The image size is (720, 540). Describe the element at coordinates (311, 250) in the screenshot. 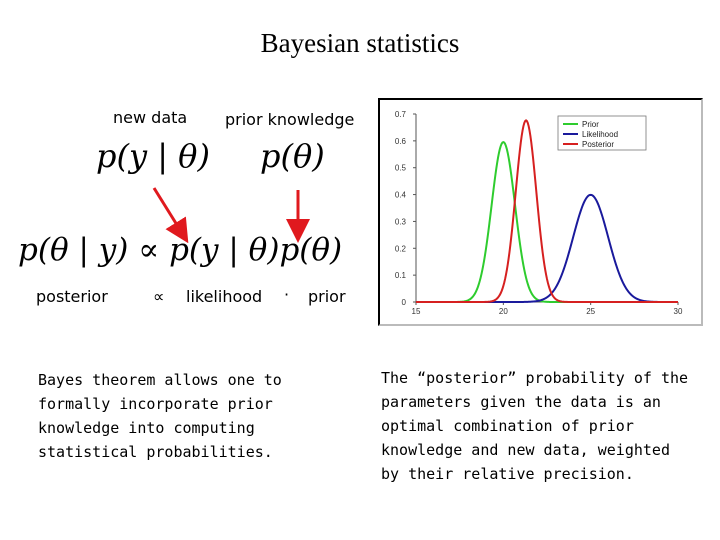

I see `bayes-prior-term: p(θ)` at that location.